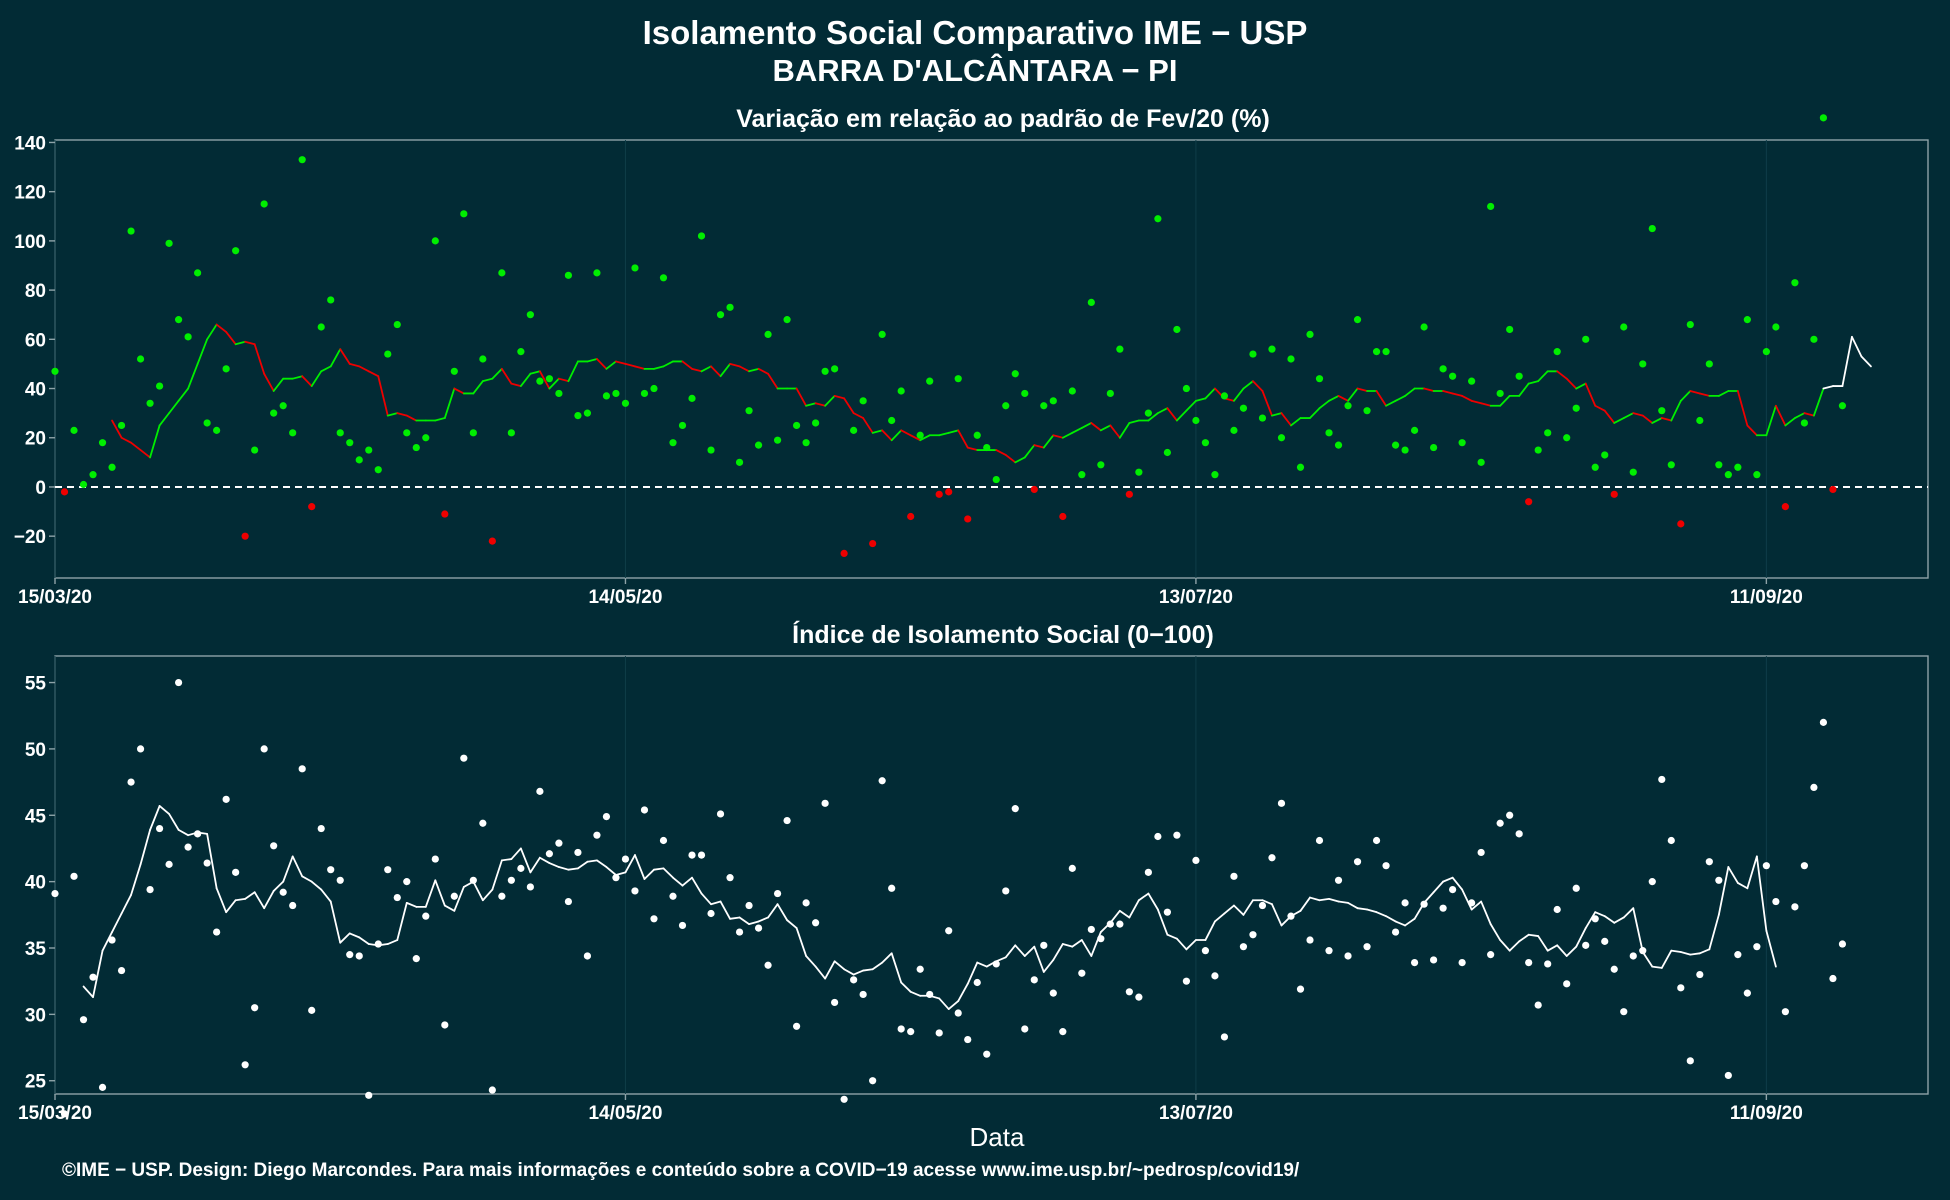 The image size is (1950, 1200). Describe the element at coordinates (30, 193) in the screenshot. I see `y-tick-label: 120` at that location.